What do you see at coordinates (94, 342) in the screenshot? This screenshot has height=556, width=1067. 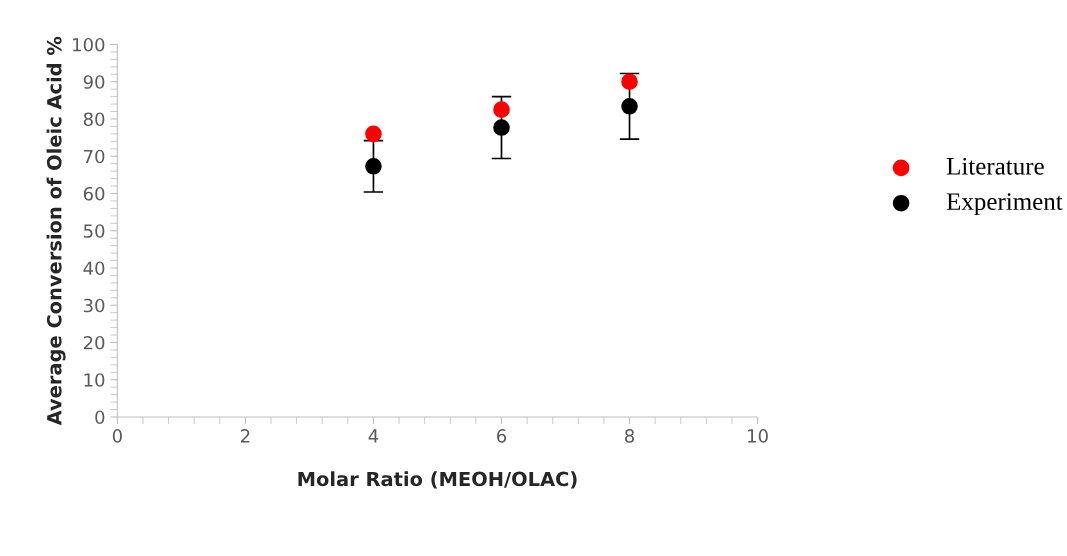 I see `y-tick-label: 20` at bounding box center [94, 342].